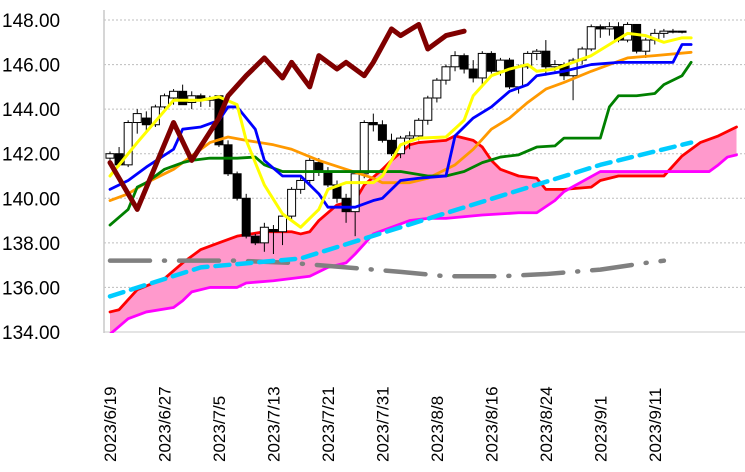 This screenshot has width=745, height=472. I want to click on x-tick-label: 2023/6/27, so click(164, 424).